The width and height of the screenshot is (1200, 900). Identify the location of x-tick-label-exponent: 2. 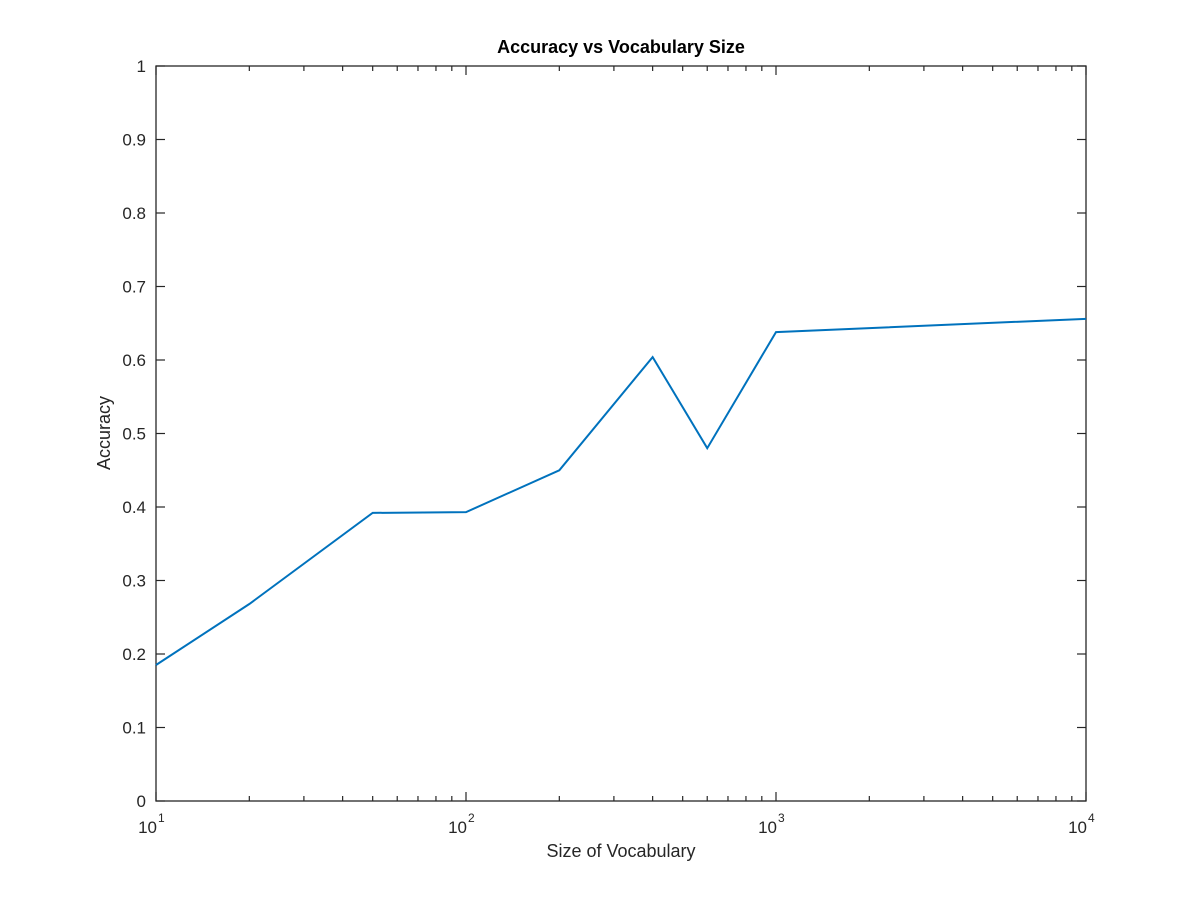
(471, 818).